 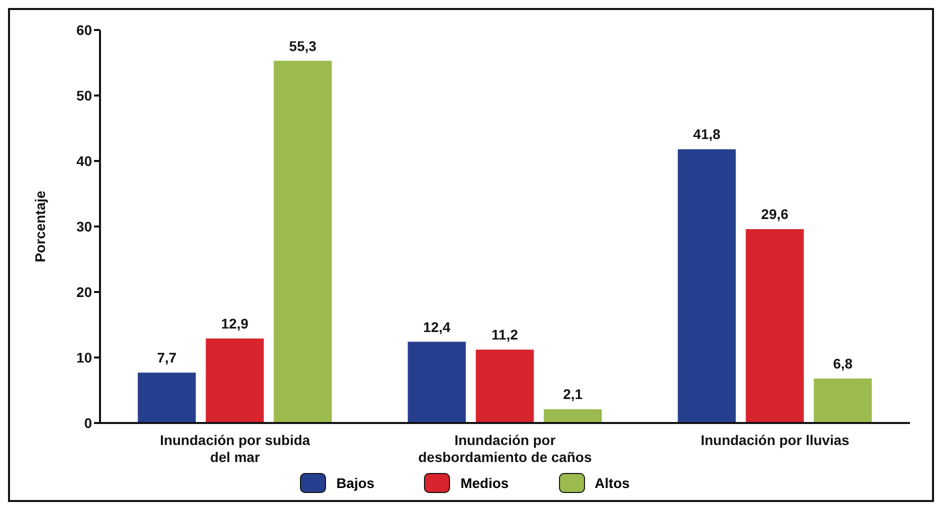 I want to click on y-tick-label: 30, so click(x=84, y=226).